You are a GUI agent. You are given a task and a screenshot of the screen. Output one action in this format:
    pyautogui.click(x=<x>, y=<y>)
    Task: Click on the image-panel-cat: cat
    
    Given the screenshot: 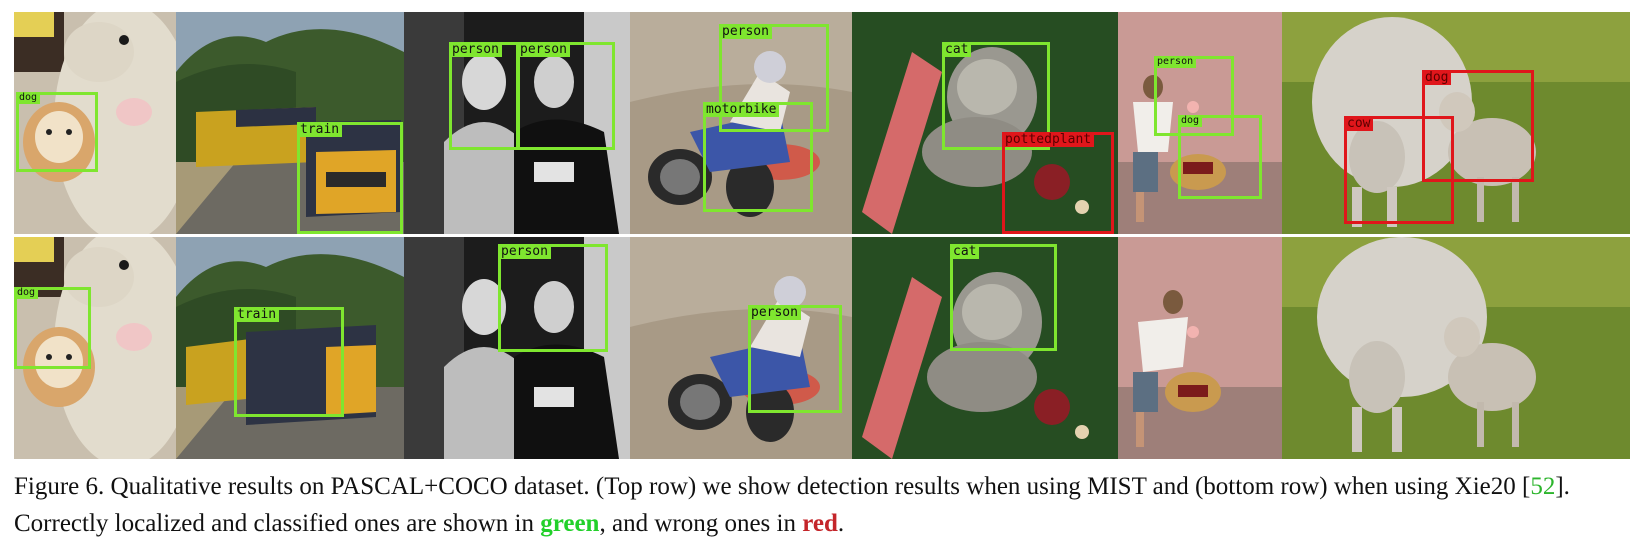 What is the action you would take?
    pyautogui.click(x=985, y=348)
    